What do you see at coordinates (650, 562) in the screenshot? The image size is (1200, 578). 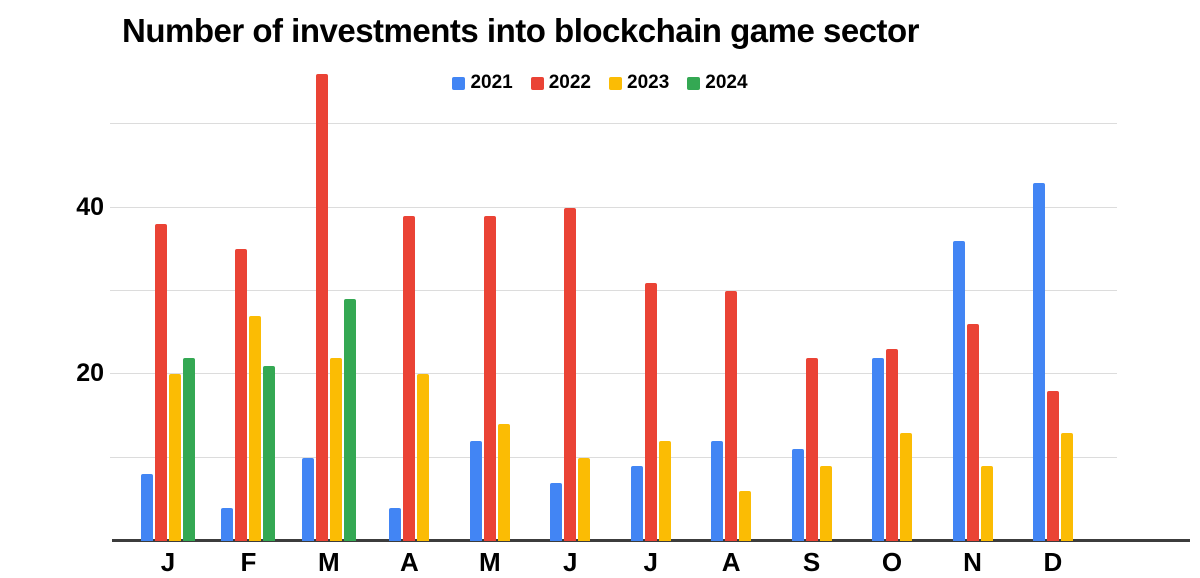 I see `x-axis-label-J-7: J` at bounding box center [650, 562].